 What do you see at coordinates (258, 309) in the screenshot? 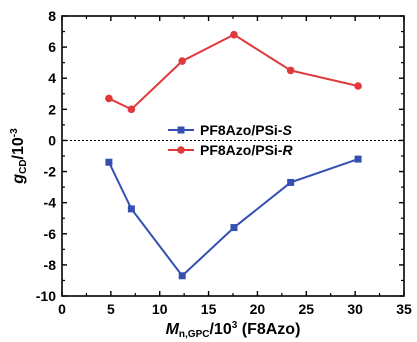
I see `x-tick-label: 20` at bounding box center [258, 309].